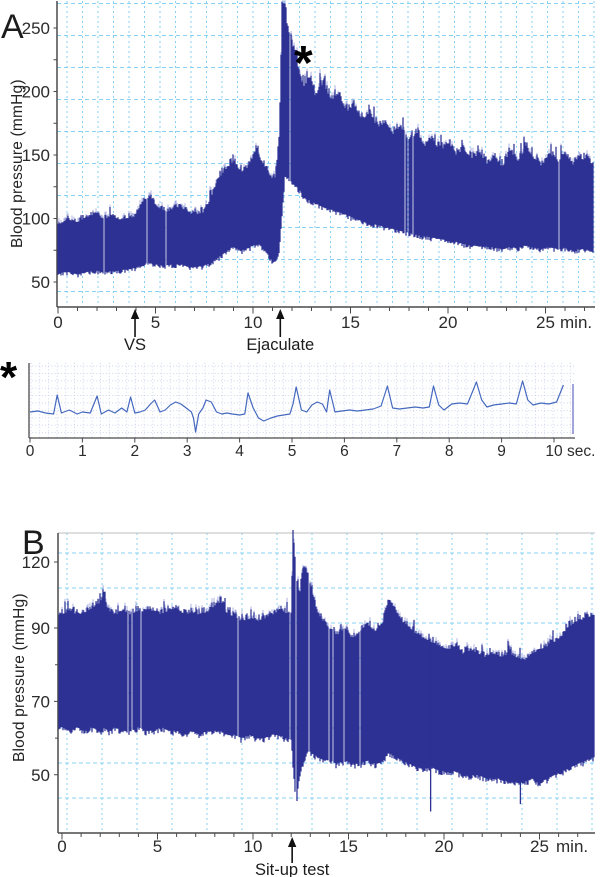  What do you see at coordinates (292, 869) in the screenshot?
I see `sit-up-test-annotation-label: Sit-up test` at bounding box center [292, 869].